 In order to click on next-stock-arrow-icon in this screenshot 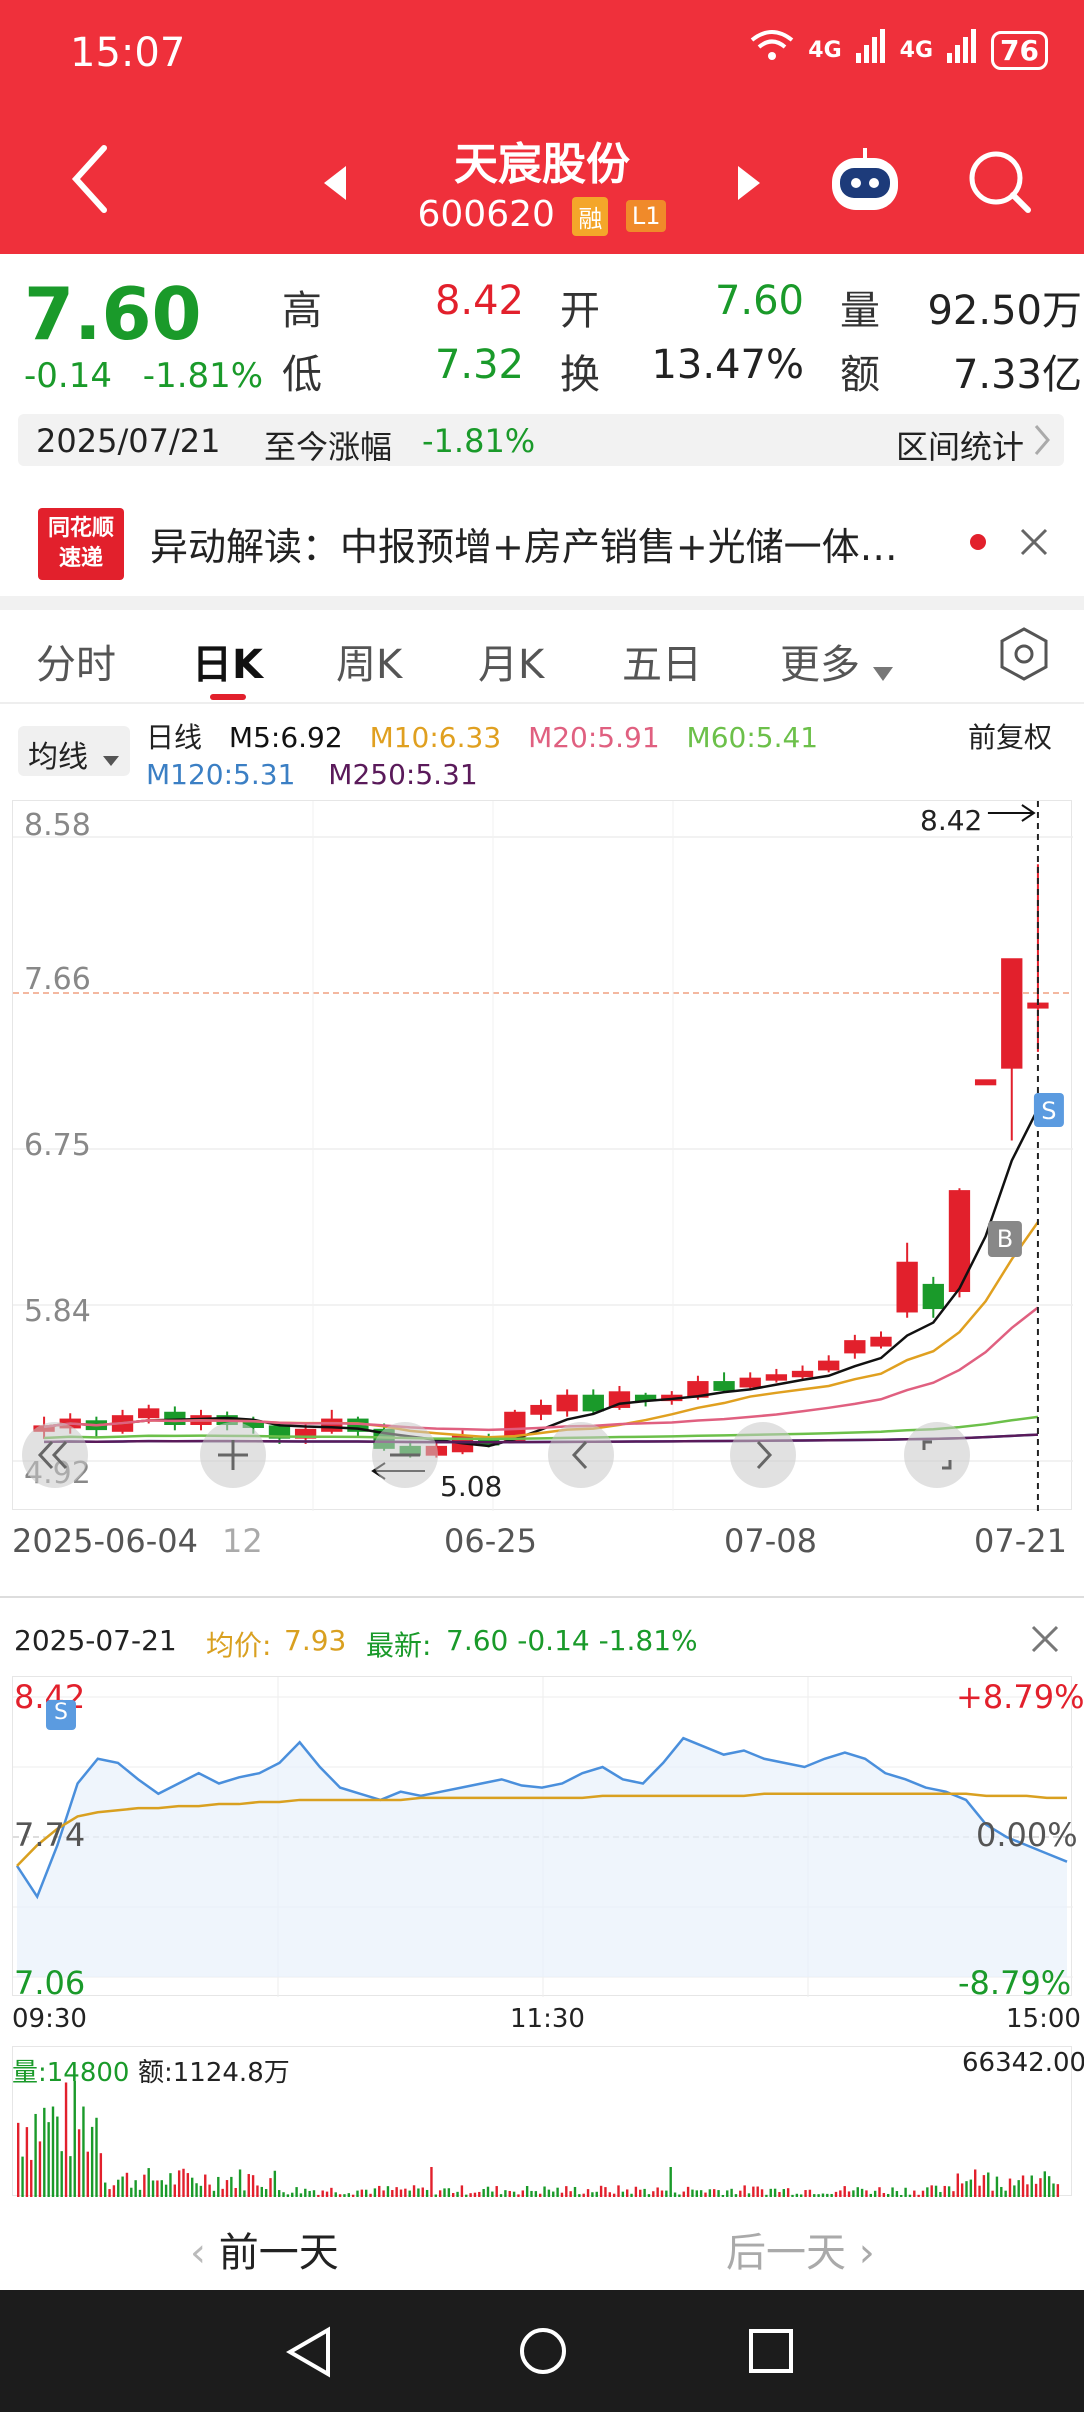, I will do `click(749, 185)`.